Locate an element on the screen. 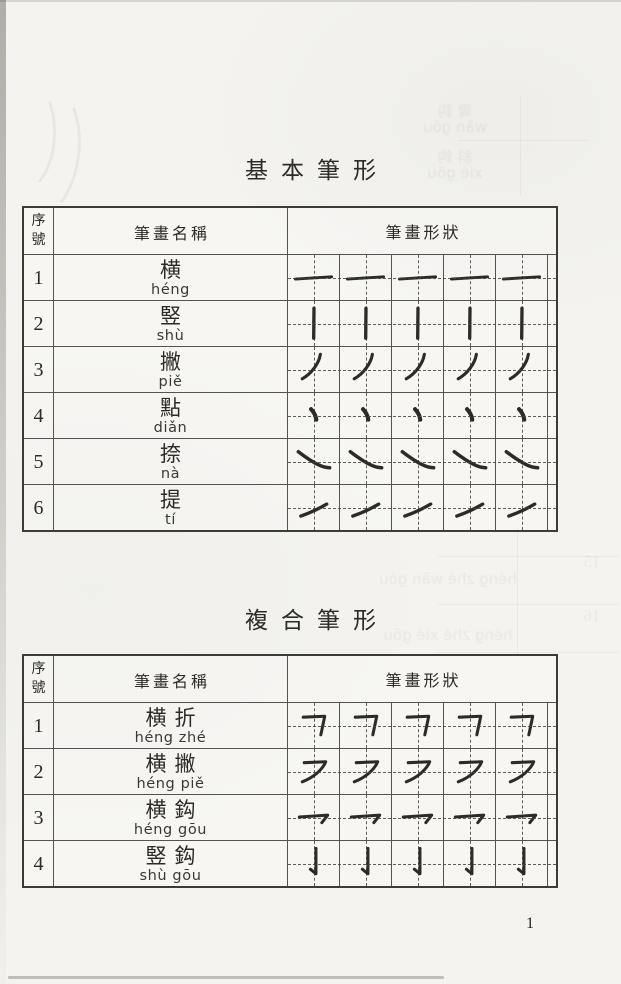  page-number: 1 is located at coordinates (530, 923).